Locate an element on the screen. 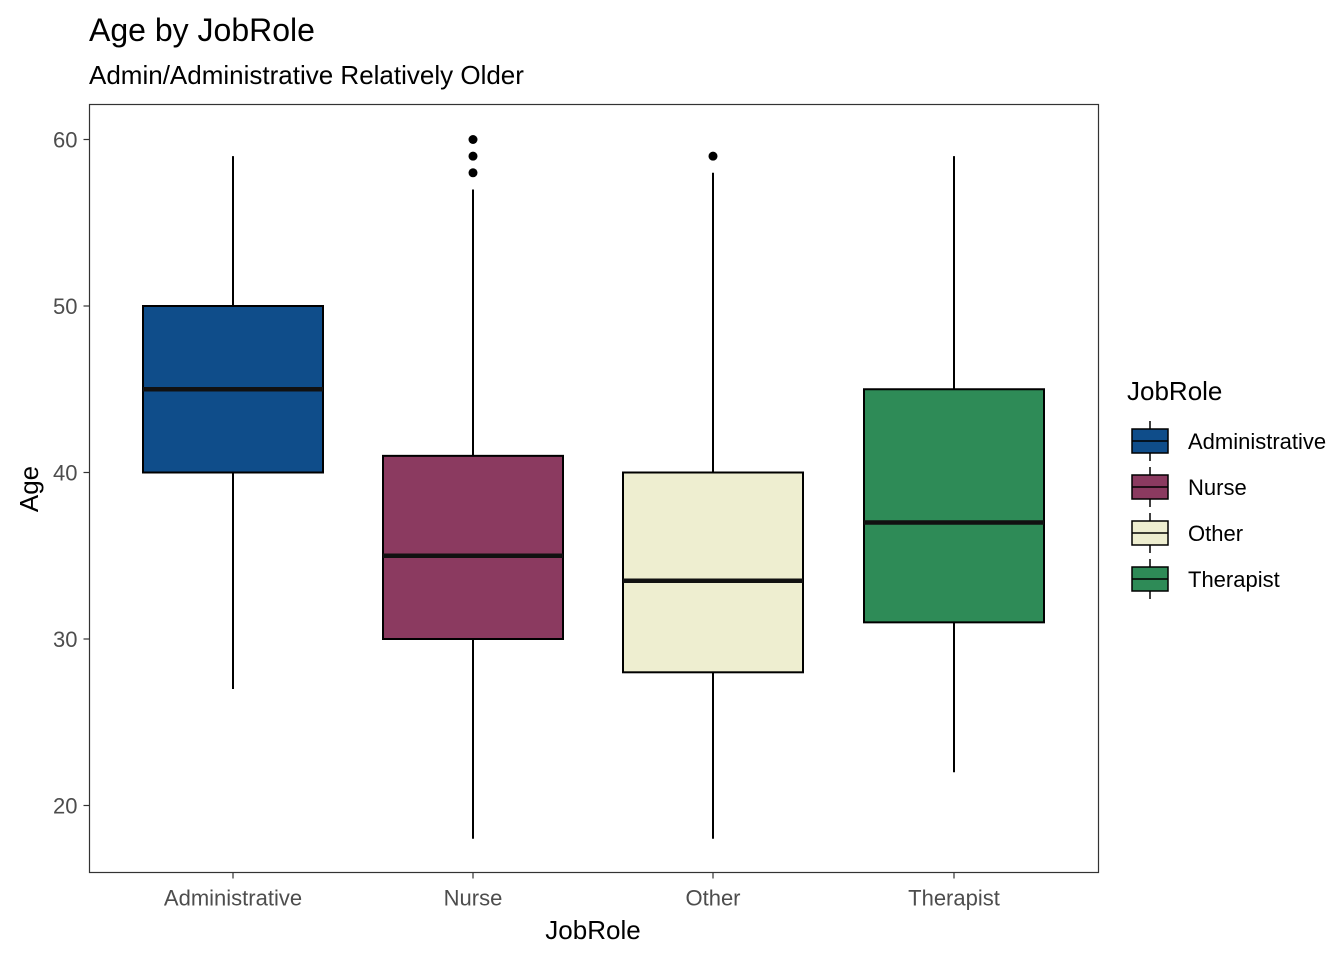  x-tick-label-administrative: Administrative is located at coordinates (233, 898).